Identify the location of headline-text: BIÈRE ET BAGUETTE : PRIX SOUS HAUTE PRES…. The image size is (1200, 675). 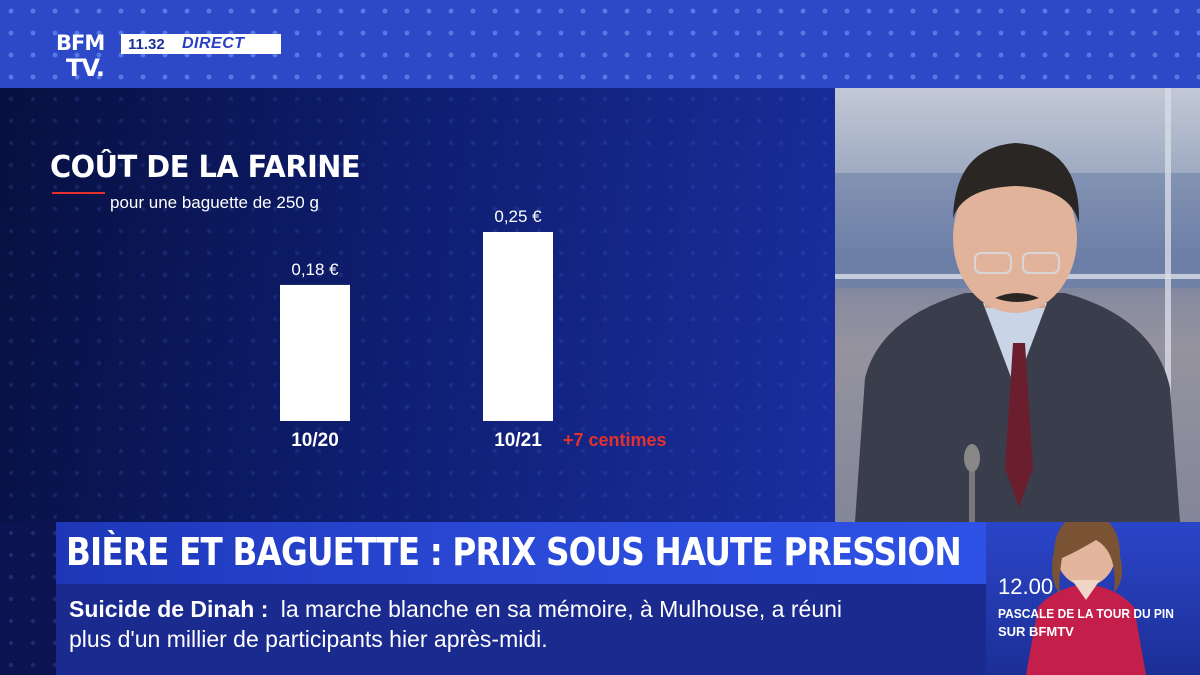
(514, 552).